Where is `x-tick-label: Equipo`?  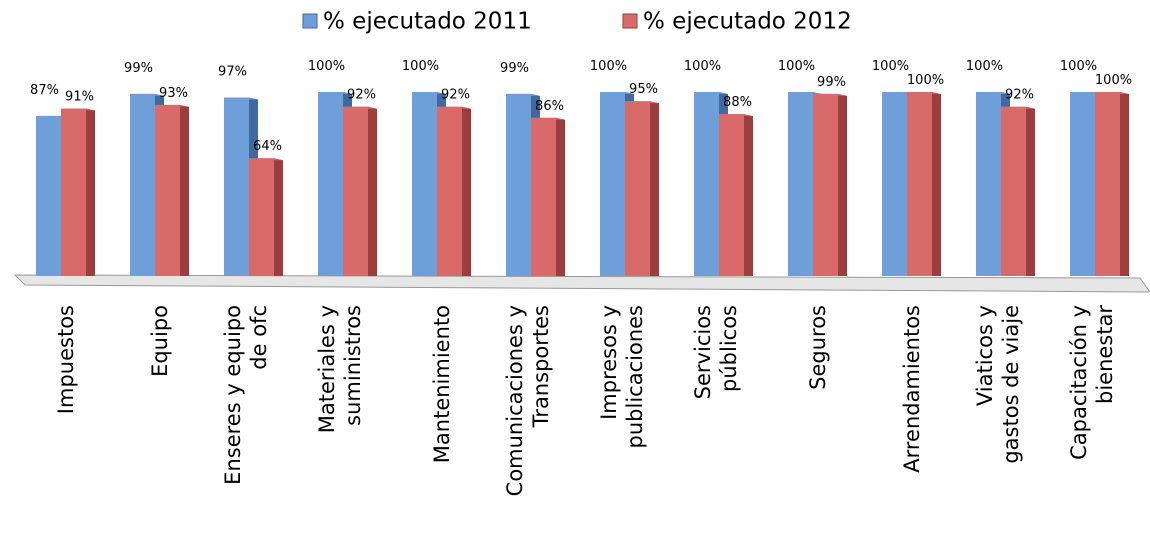
x-tick-label: Equipo is located at coordinates (160, 341).